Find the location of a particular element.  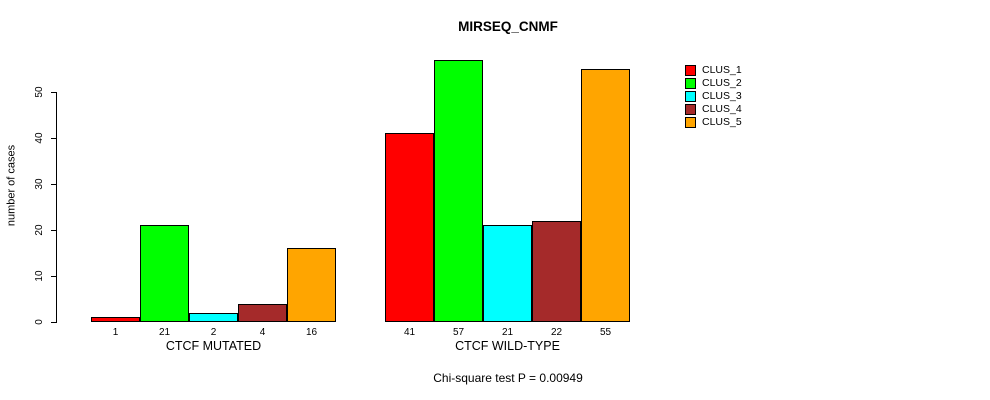

legend-row: CLUS_4 is located at coordinates (713, 109).